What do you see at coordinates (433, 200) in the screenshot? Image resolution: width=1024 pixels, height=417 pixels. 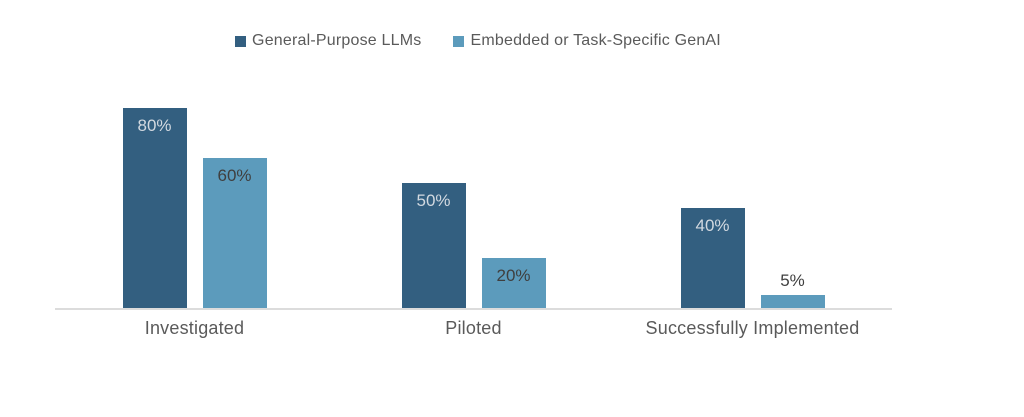 I see `bar-value-label: 50%` at bounding box center [433, 200].